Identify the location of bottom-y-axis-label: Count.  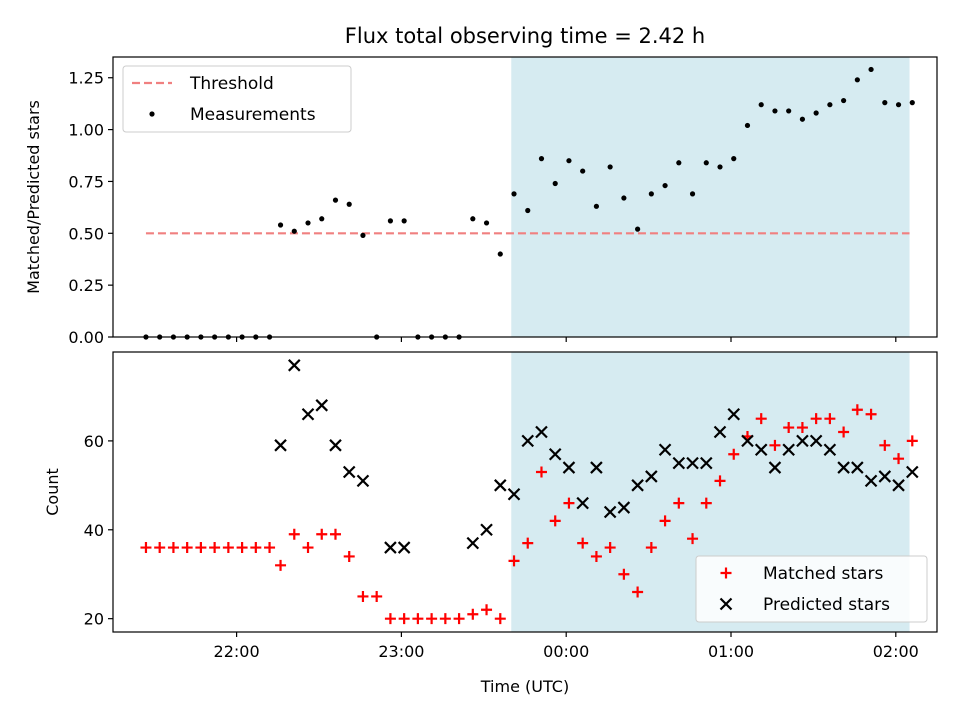
(52, 492).